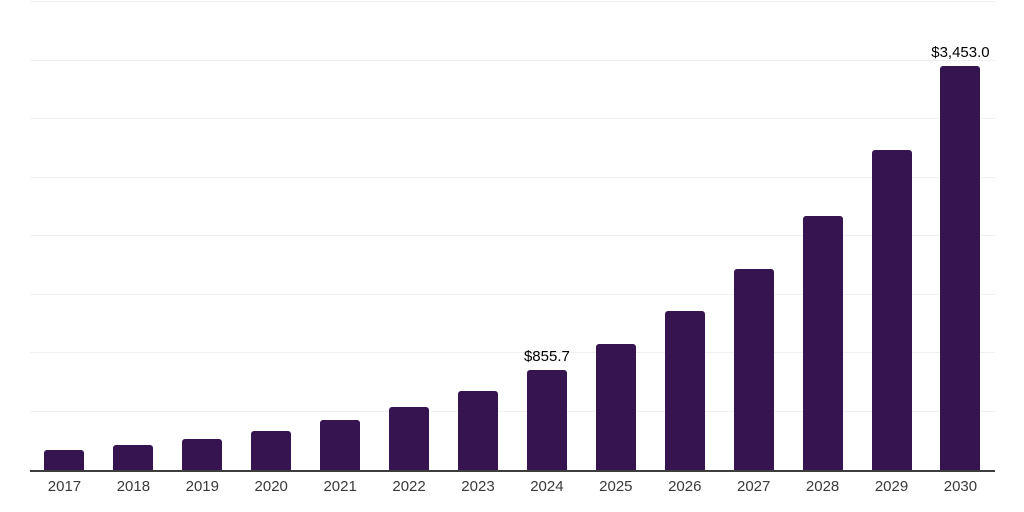 This screenshot has height=512, width=1024. I want to click on x-axis-label-2026: 2026, so click(685, 486).